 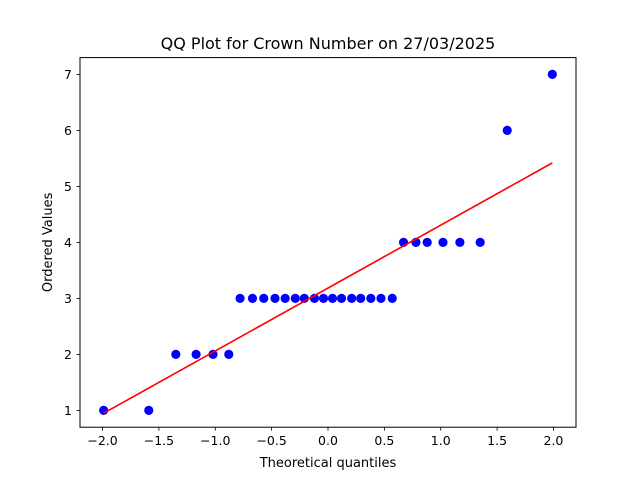 I want to click on y-tick-label: 6, so click(x=68, y=130).